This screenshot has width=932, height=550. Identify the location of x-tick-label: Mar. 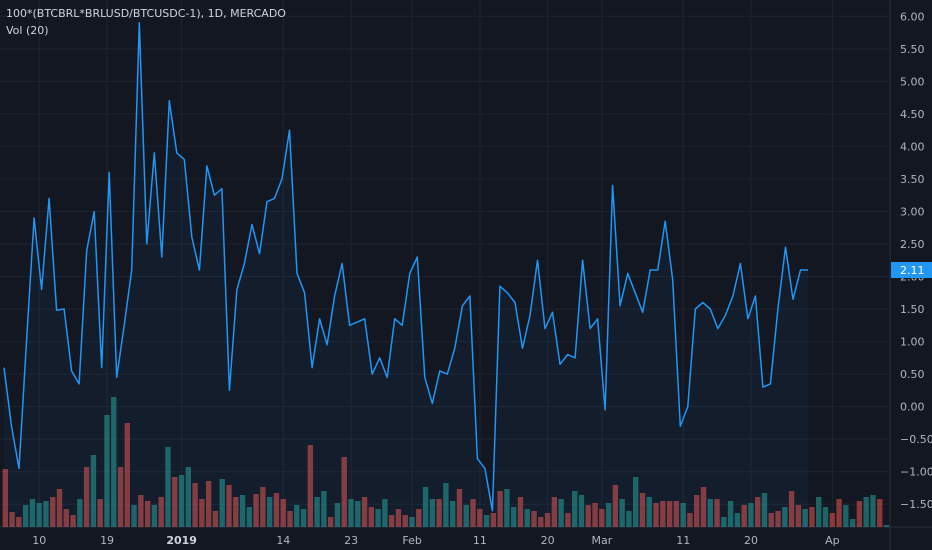
(602, 540).